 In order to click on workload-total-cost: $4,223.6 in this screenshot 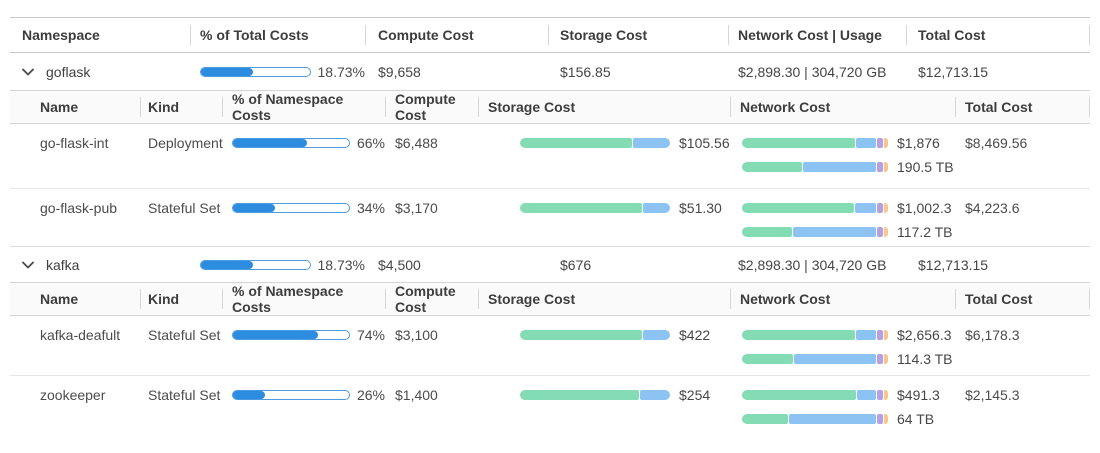, I will do `click(992, 208)`.